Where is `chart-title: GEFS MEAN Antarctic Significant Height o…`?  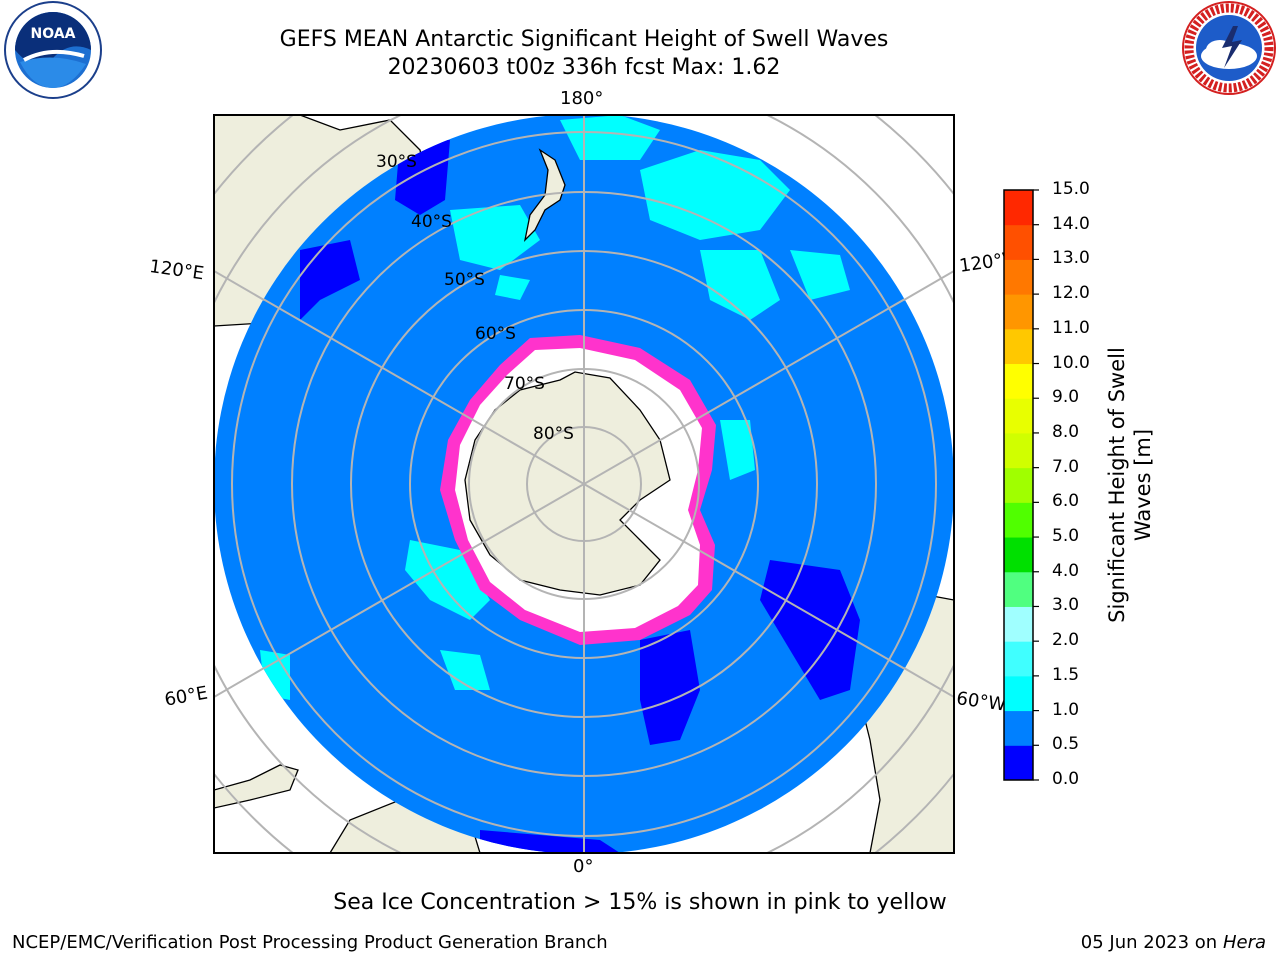
chart-title: GEFS MEAN Antarctic Significant Height o… is located at coordinates (584, 39).